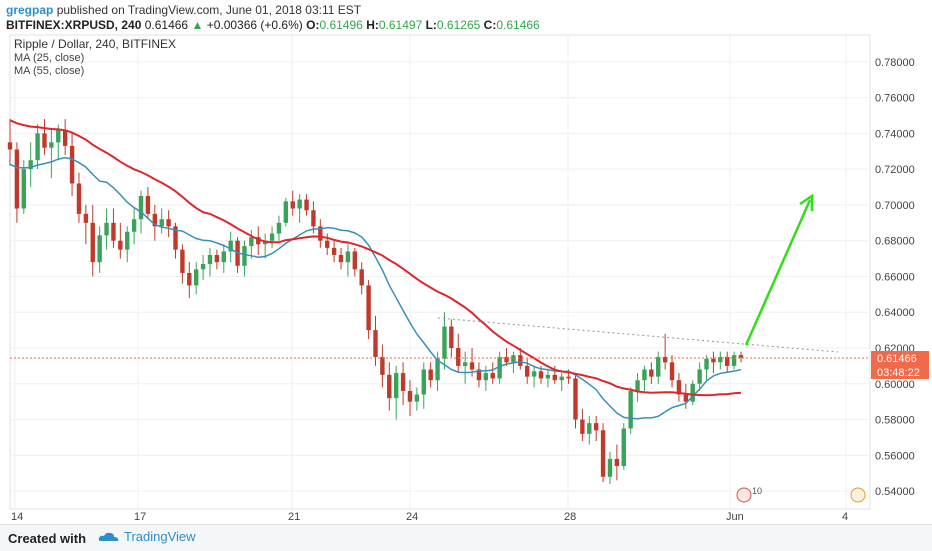 The height and width of the screenshot is (551, 932). I want to click on tradingview-logo: TradingView, so click(147, 536).